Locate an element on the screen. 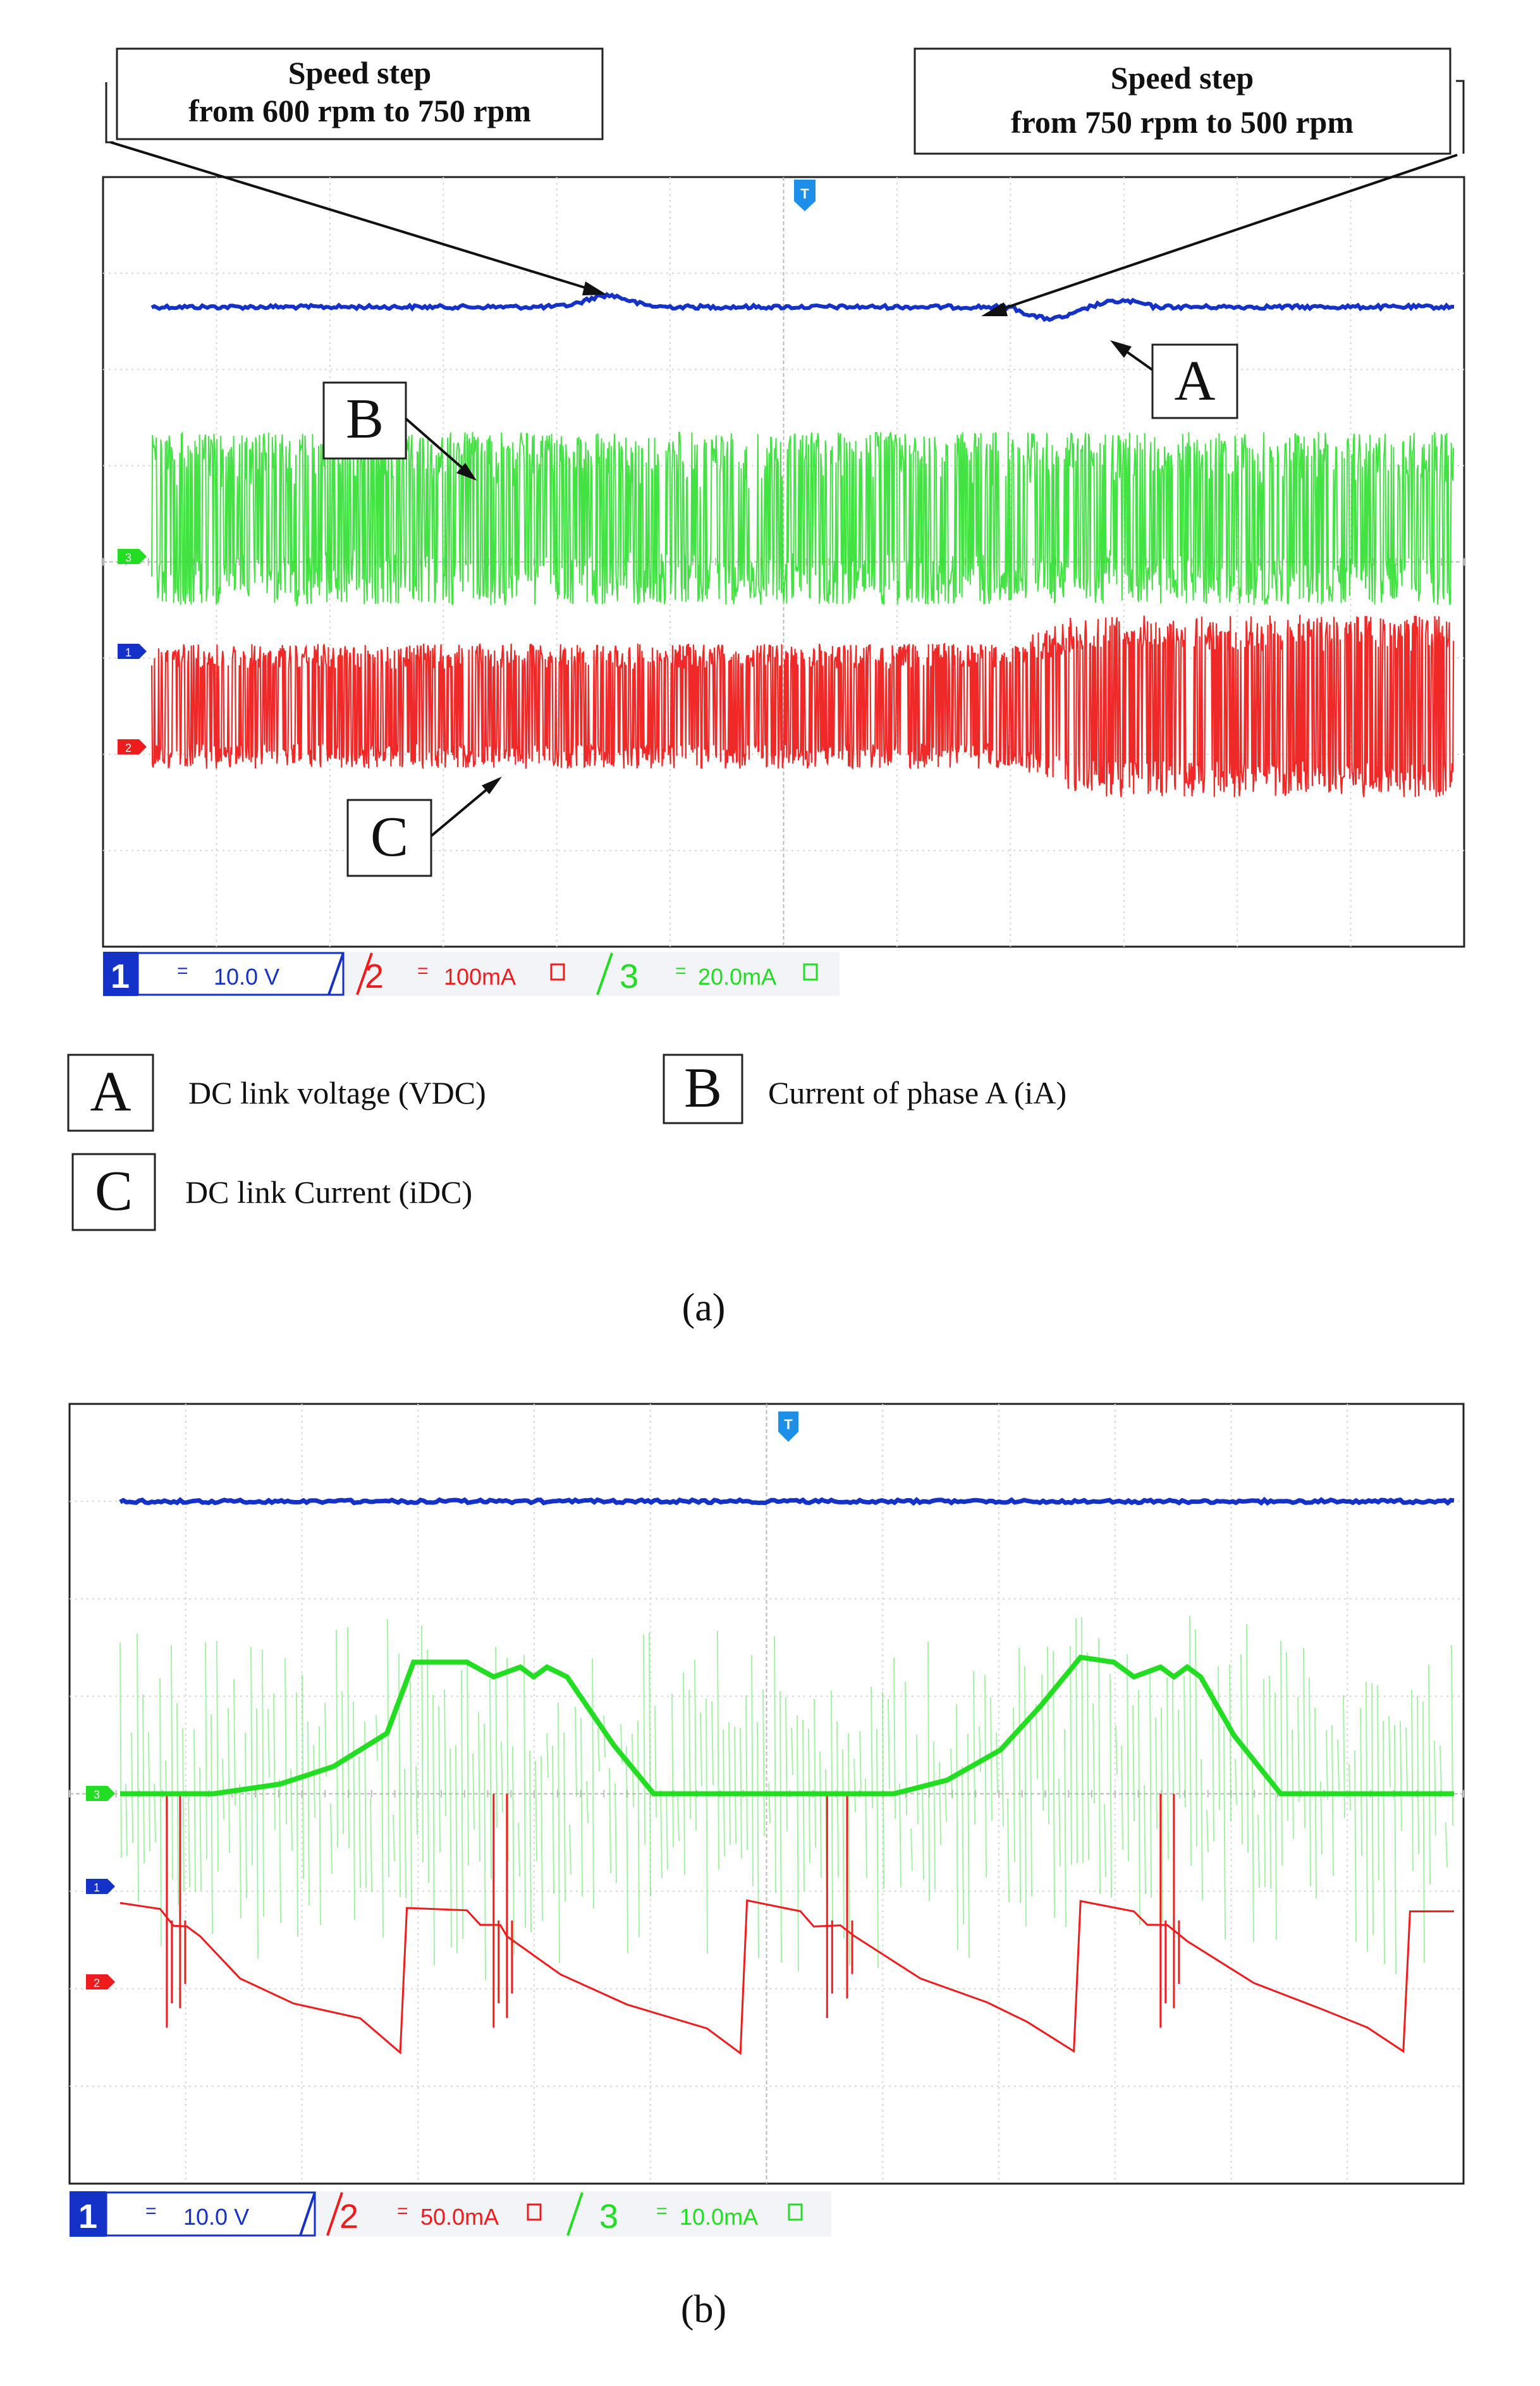  legend-a-text: DC link voltage (VDC) is located at coordinates (337, 1093).